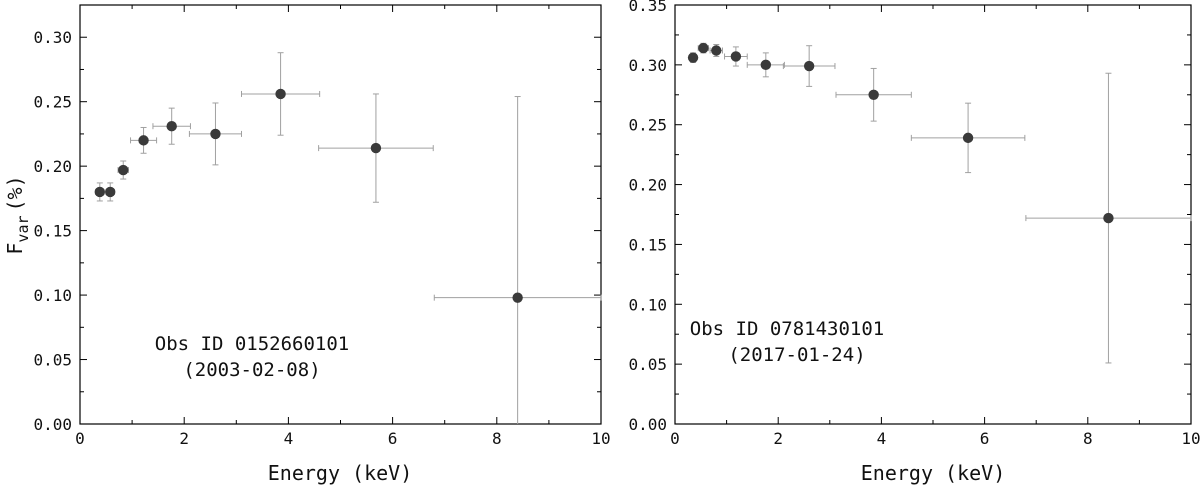 This screenshot has width=1200, height=487. Describe the element at coordinates (600, 438) in the screenshot. I see `left-x-tick-label: 10` at that location.